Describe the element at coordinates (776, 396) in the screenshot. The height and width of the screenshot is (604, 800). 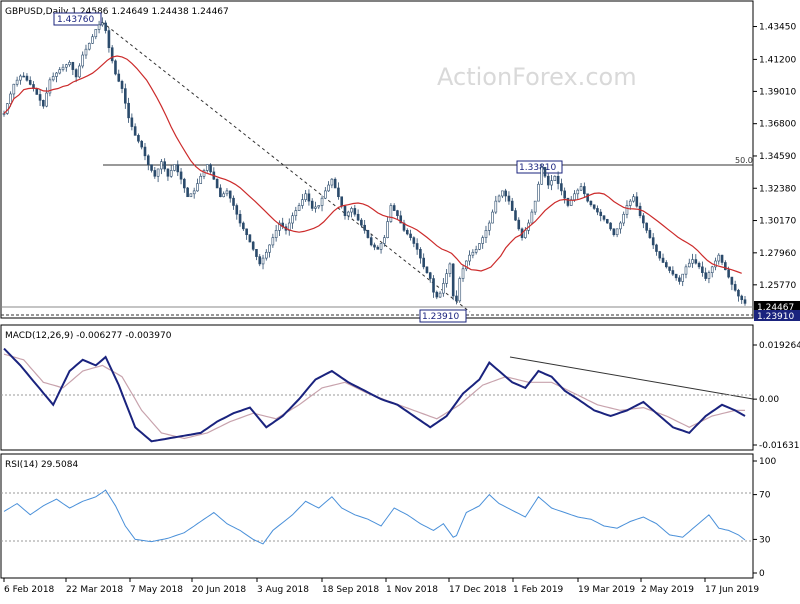
I see `macd-axis: 0.019264 0.00 -0.016313` at that location.